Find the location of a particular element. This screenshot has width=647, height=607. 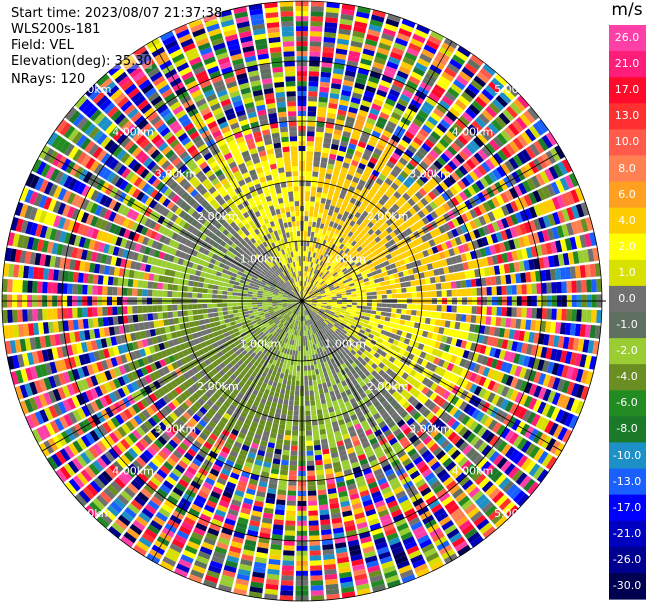

colorbar-tick-label: 8.0 is located at coordinates (627, 168).